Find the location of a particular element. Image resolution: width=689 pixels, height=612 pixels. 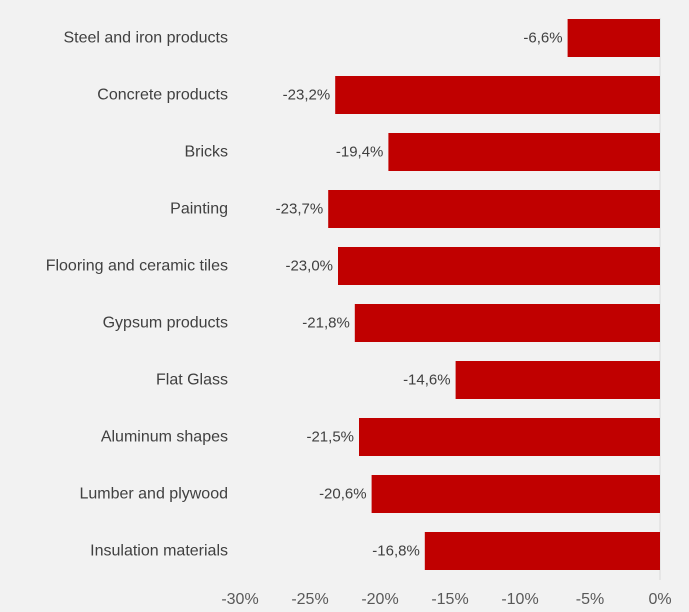

data-label: -23,0% is located at coordinates (309, 266).